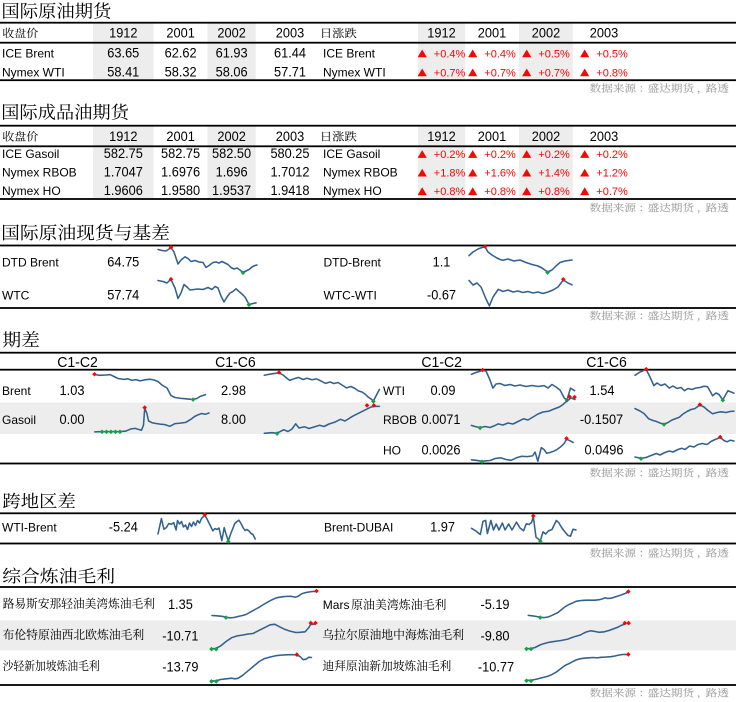  Describe the element at coordinates (231, 154) in the screenshot. I see `svg-text: 582.50` at that location.